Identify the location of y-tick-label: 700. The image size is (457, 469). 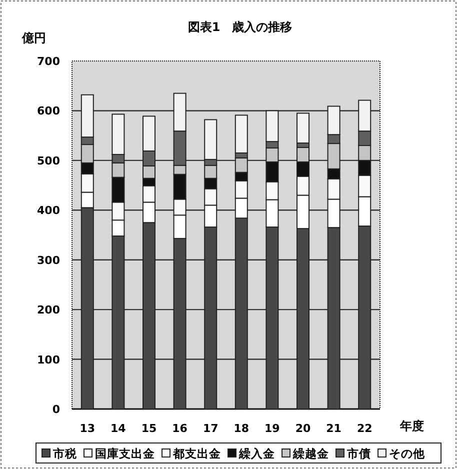
(48, 61).